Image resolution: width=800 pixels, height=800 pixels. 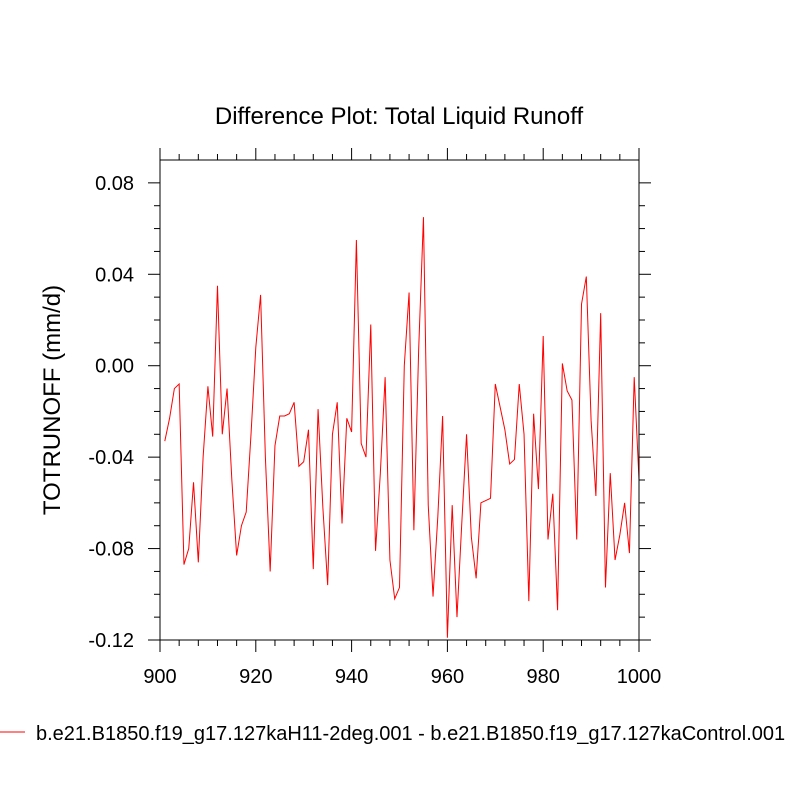 What do you see at coordinates (543, 677) in the screenshot?
I see `x-tick-label: 980` at bounding box center [543, 677].